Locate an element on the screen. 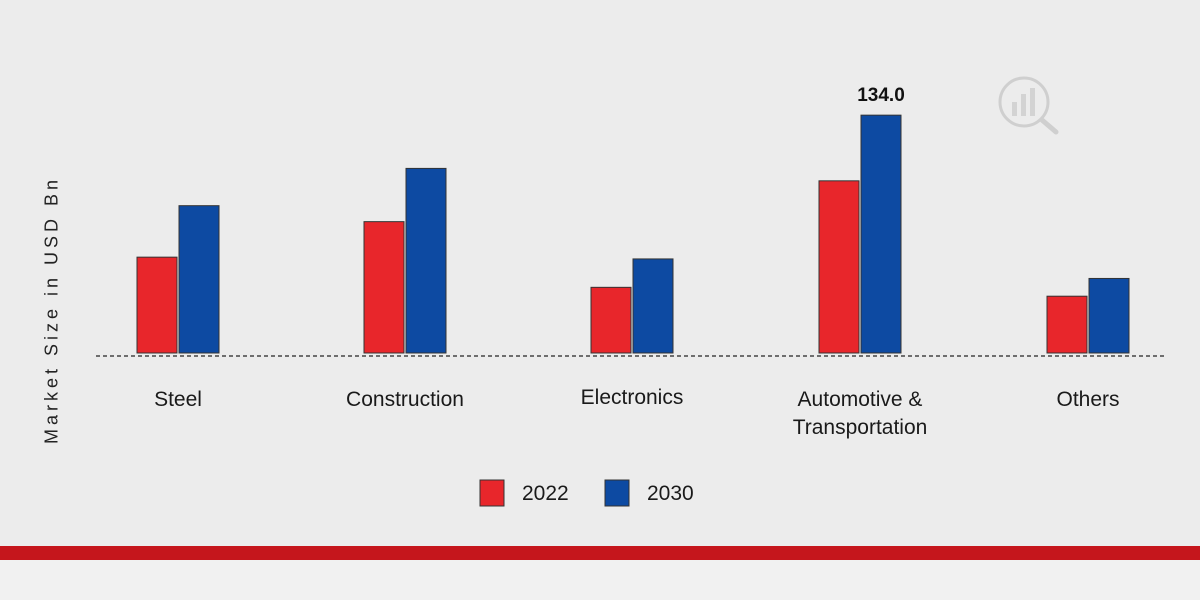 The width and height of the screenshot is (1200, 600). data-label-0: 134.0 is located at coordinates (881, 95).